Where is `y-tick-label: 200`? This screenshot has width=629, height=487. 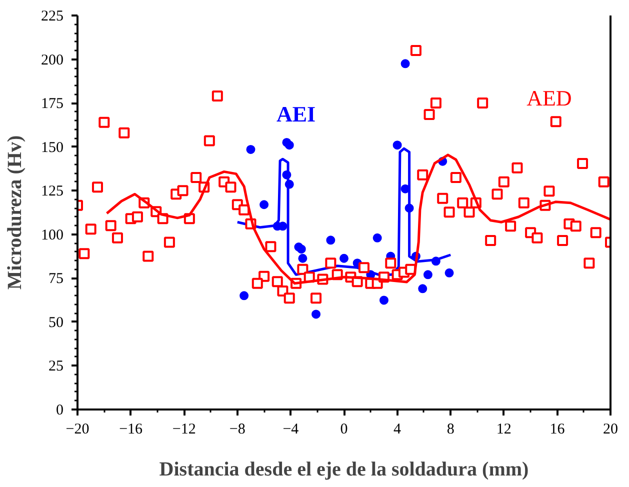 y-tick-label: 200 is located at coordinates (52, 60).